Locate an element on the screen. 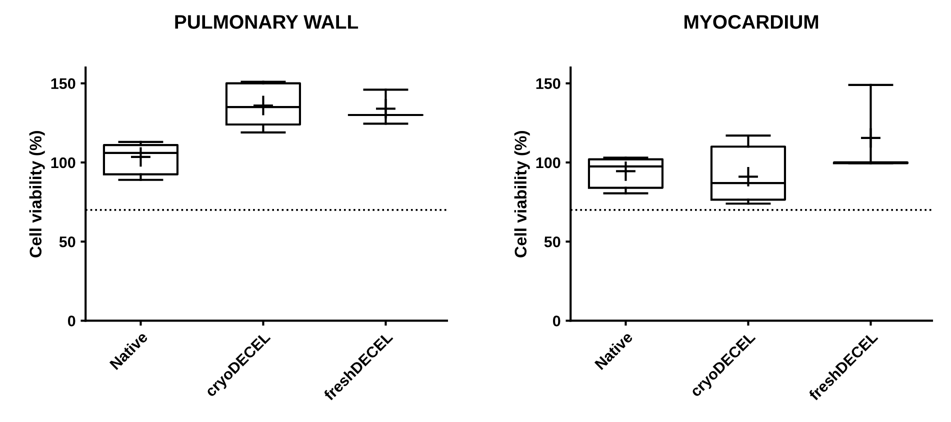  chart-title: MYOCARDIUM is located at coordinates (751, 22).